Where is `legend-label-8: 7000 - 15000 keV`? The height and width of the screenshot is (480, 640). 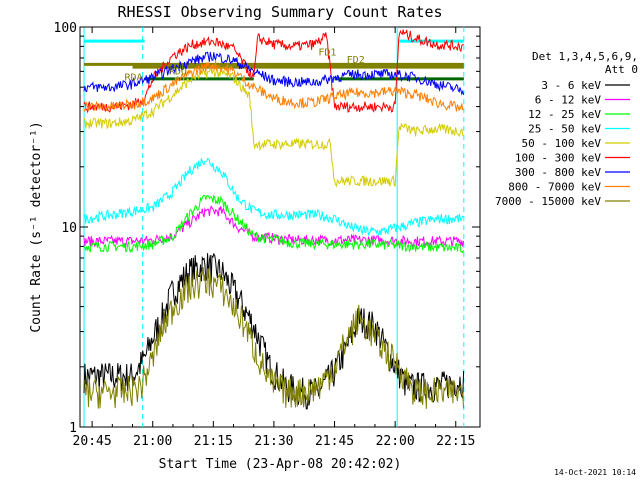
legend-label-8: 7000 - 15000 keV is located at coordinates (548, 201).